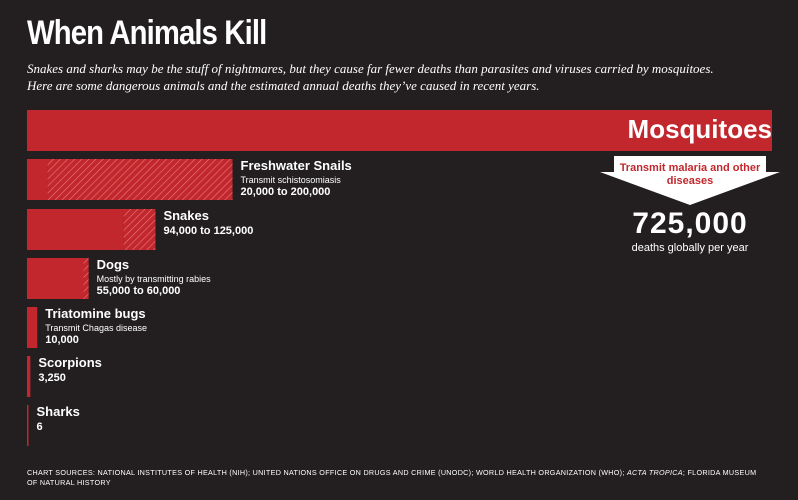 This screenshot has width=798, height=500. What do you see at coordinates (95, 313) in the screenshot?
I see `label-triatomine-bugs: Triatomine bugs` at bounding box center [95, 313].